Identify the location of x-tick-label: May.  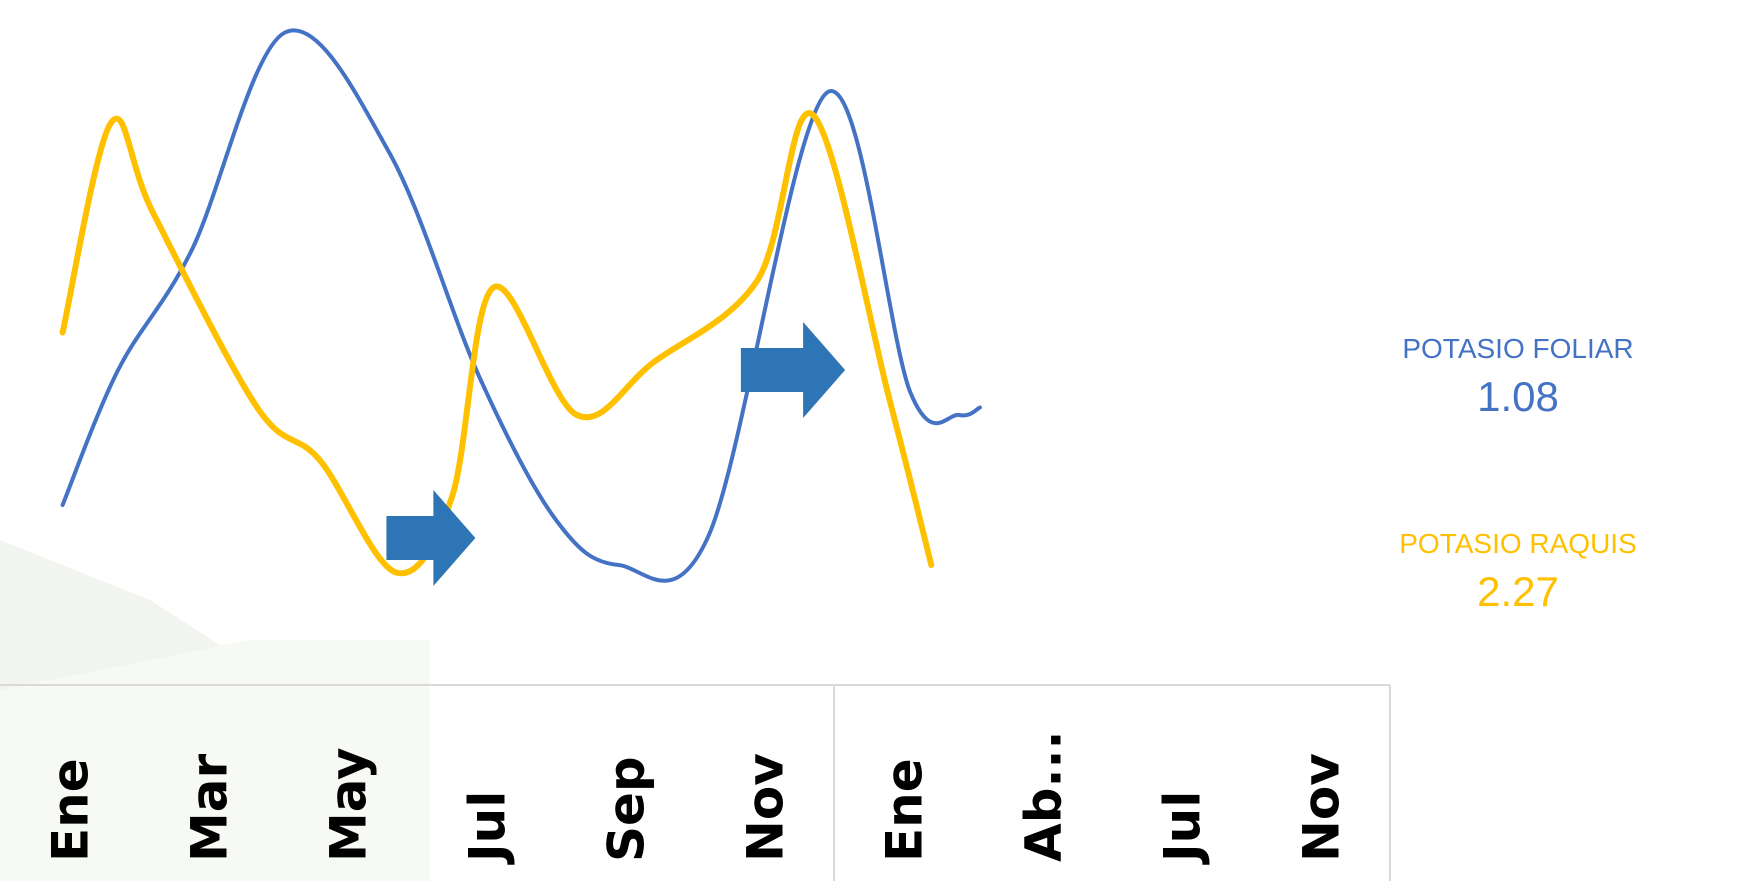
(349, 804).